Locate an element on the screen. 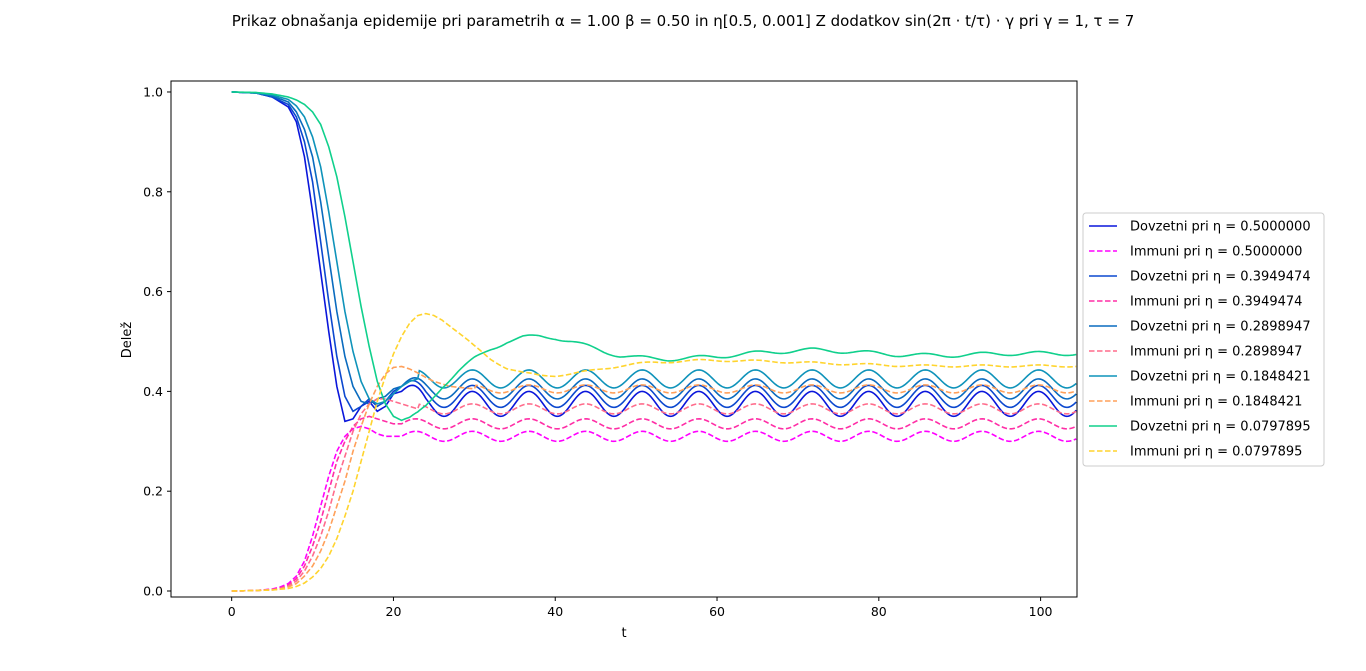 The image size is (1366, 671). y-tick-label: 0.6 is located at coordinates (153, 291).